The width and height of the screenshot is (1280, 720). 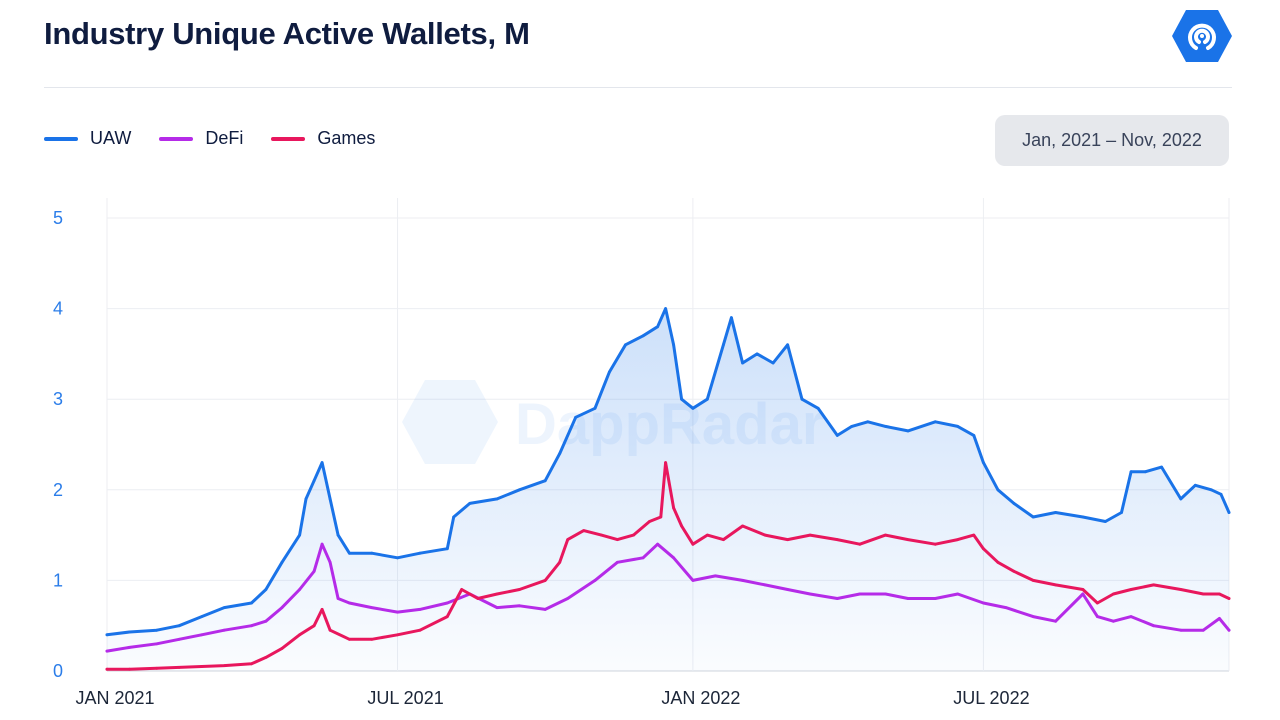 What do you see at coordinates (288, 138) in the screenshot?
I see `legend-swatch-games` at bounding box center [288, 138].